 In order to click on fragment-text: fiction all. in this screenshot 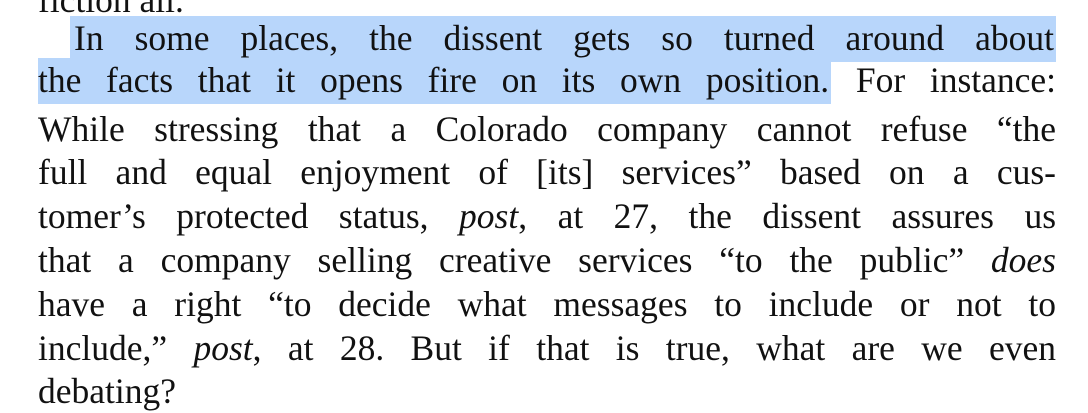, I will do `click(111, 10)`.